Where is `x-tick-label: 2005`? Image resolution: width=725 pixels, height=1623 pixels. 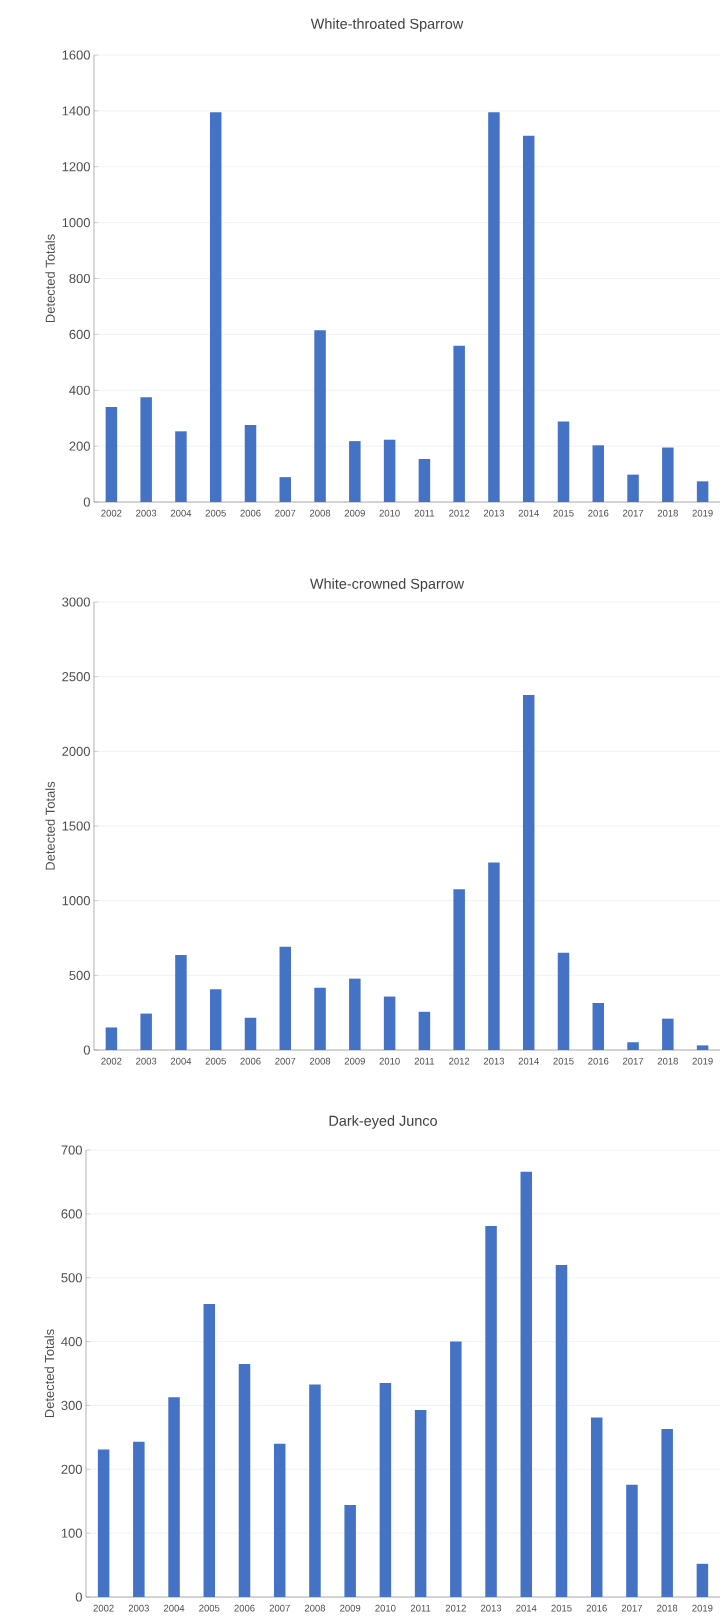
x-tick-label: 2005 is located at coordinates (215, 513).